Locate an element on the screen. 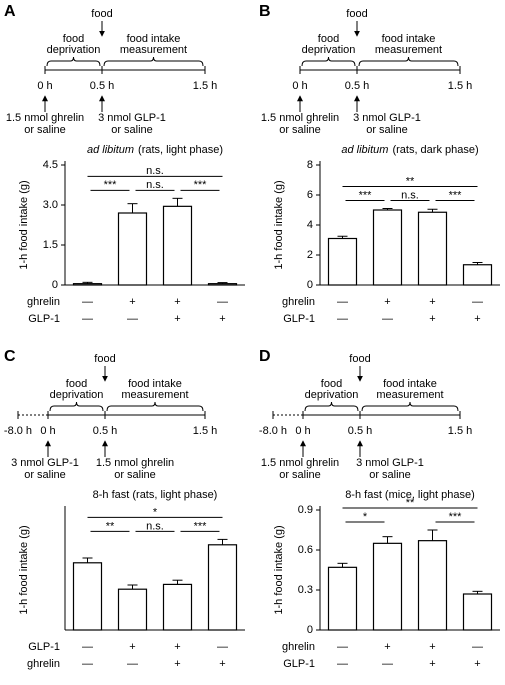 This screenshot has width=505, height=685. time-label: -8.0 h is located at coordinates (273, 431).